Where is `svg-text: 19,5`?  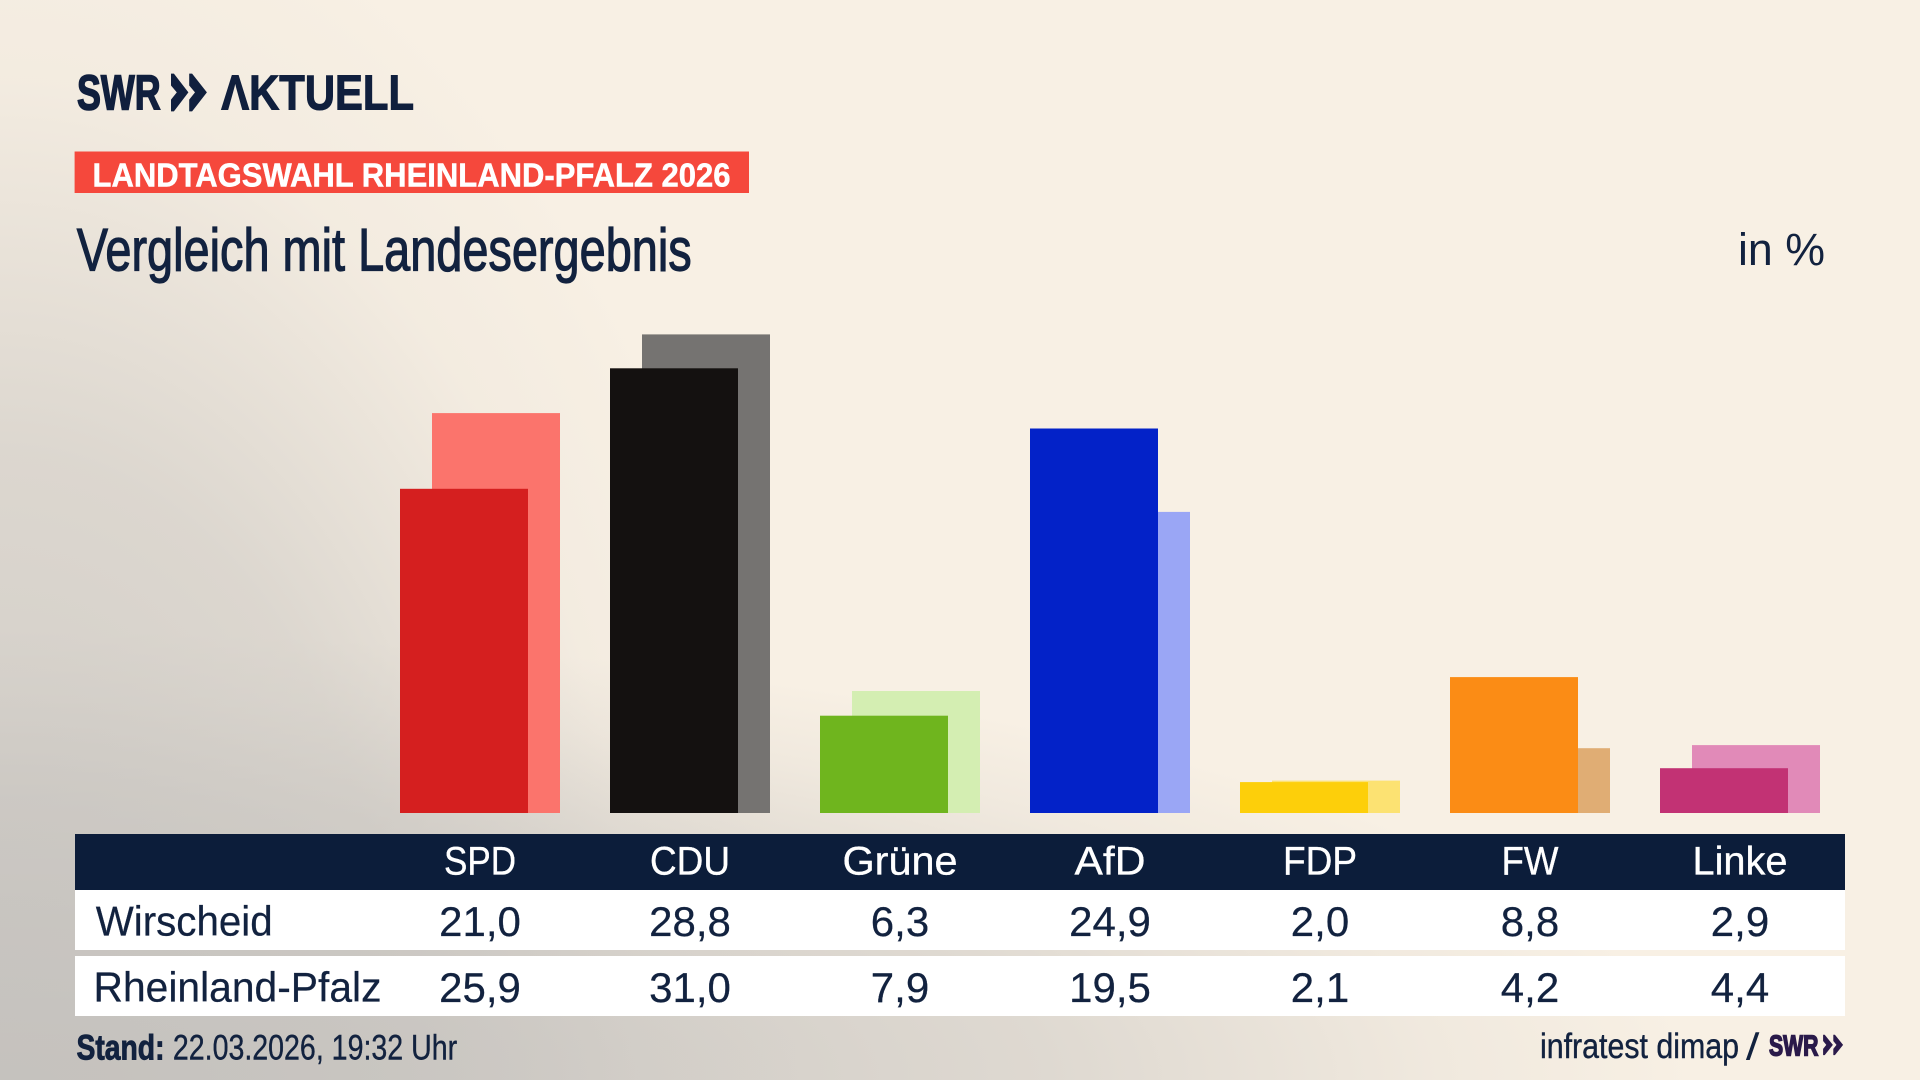
svg-text: 19,5 is located at coordinates (1110, 987).